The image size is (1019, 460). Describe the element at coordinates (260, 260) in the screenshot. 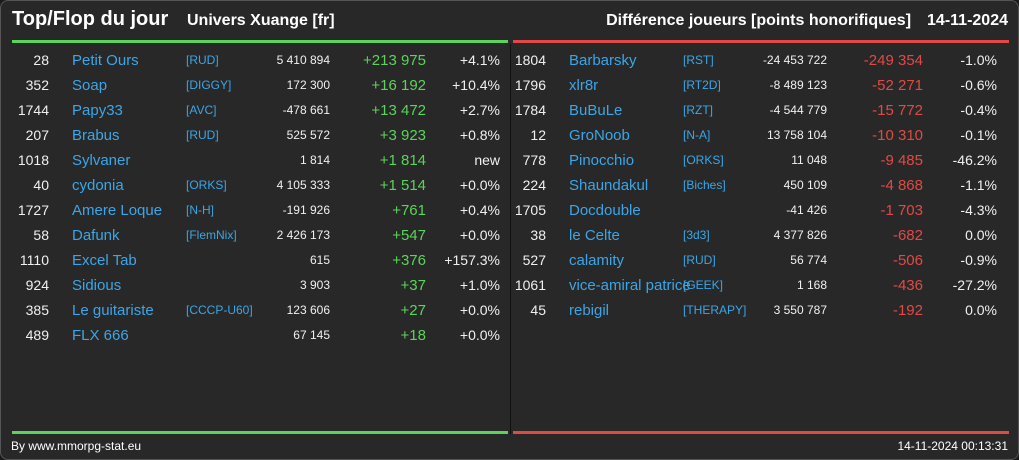

I see `table-row: 1110 Excel Tab 615 +376 +157.3%` at that location.